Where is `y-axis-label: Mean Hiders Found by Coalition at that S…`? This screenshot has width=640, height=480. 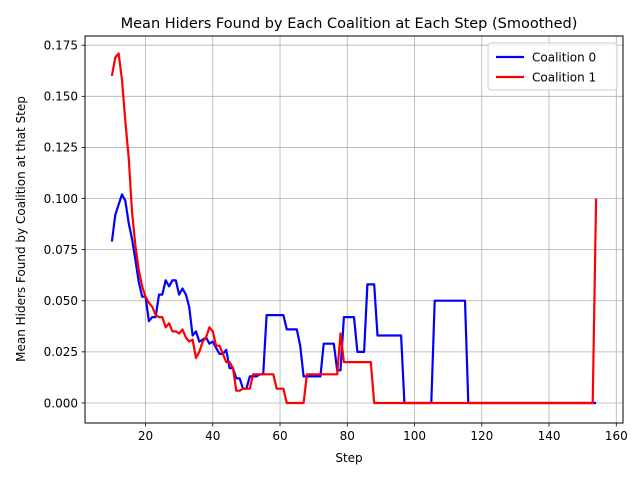
y-axis-label: Mean Hiders Found by Coalition at that S… is located at coordinates (21, 229).